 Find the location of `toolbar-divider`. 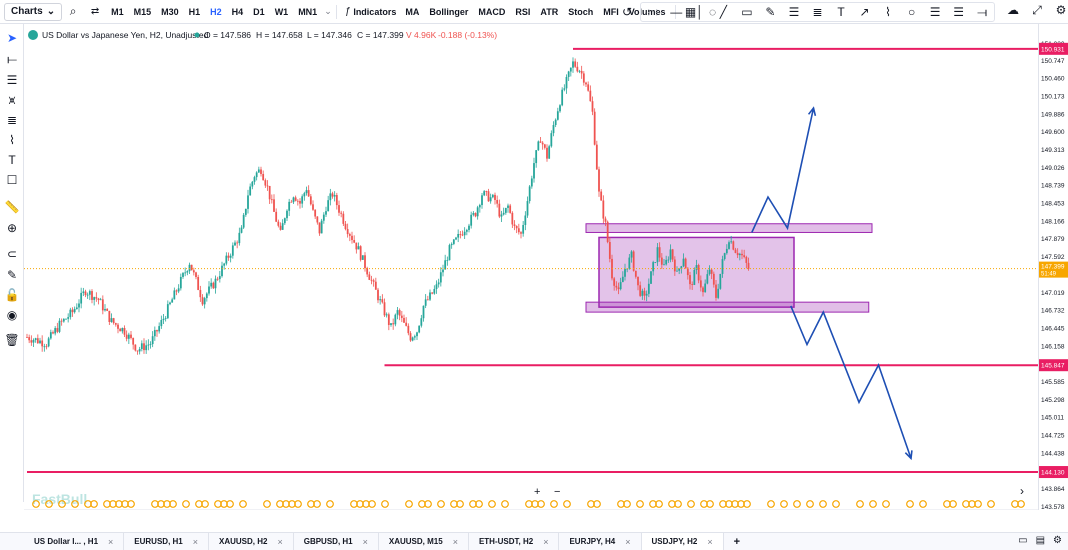

toolbar-divider is located at coordinates (336, 11).